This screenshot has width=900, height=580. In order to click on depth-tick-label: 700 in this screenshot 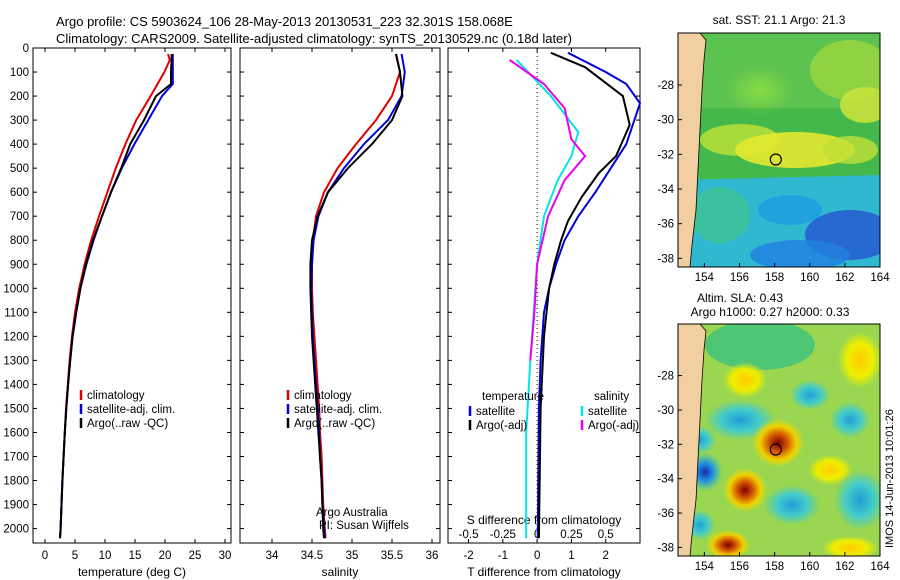, I will do `click(19, 217)`.